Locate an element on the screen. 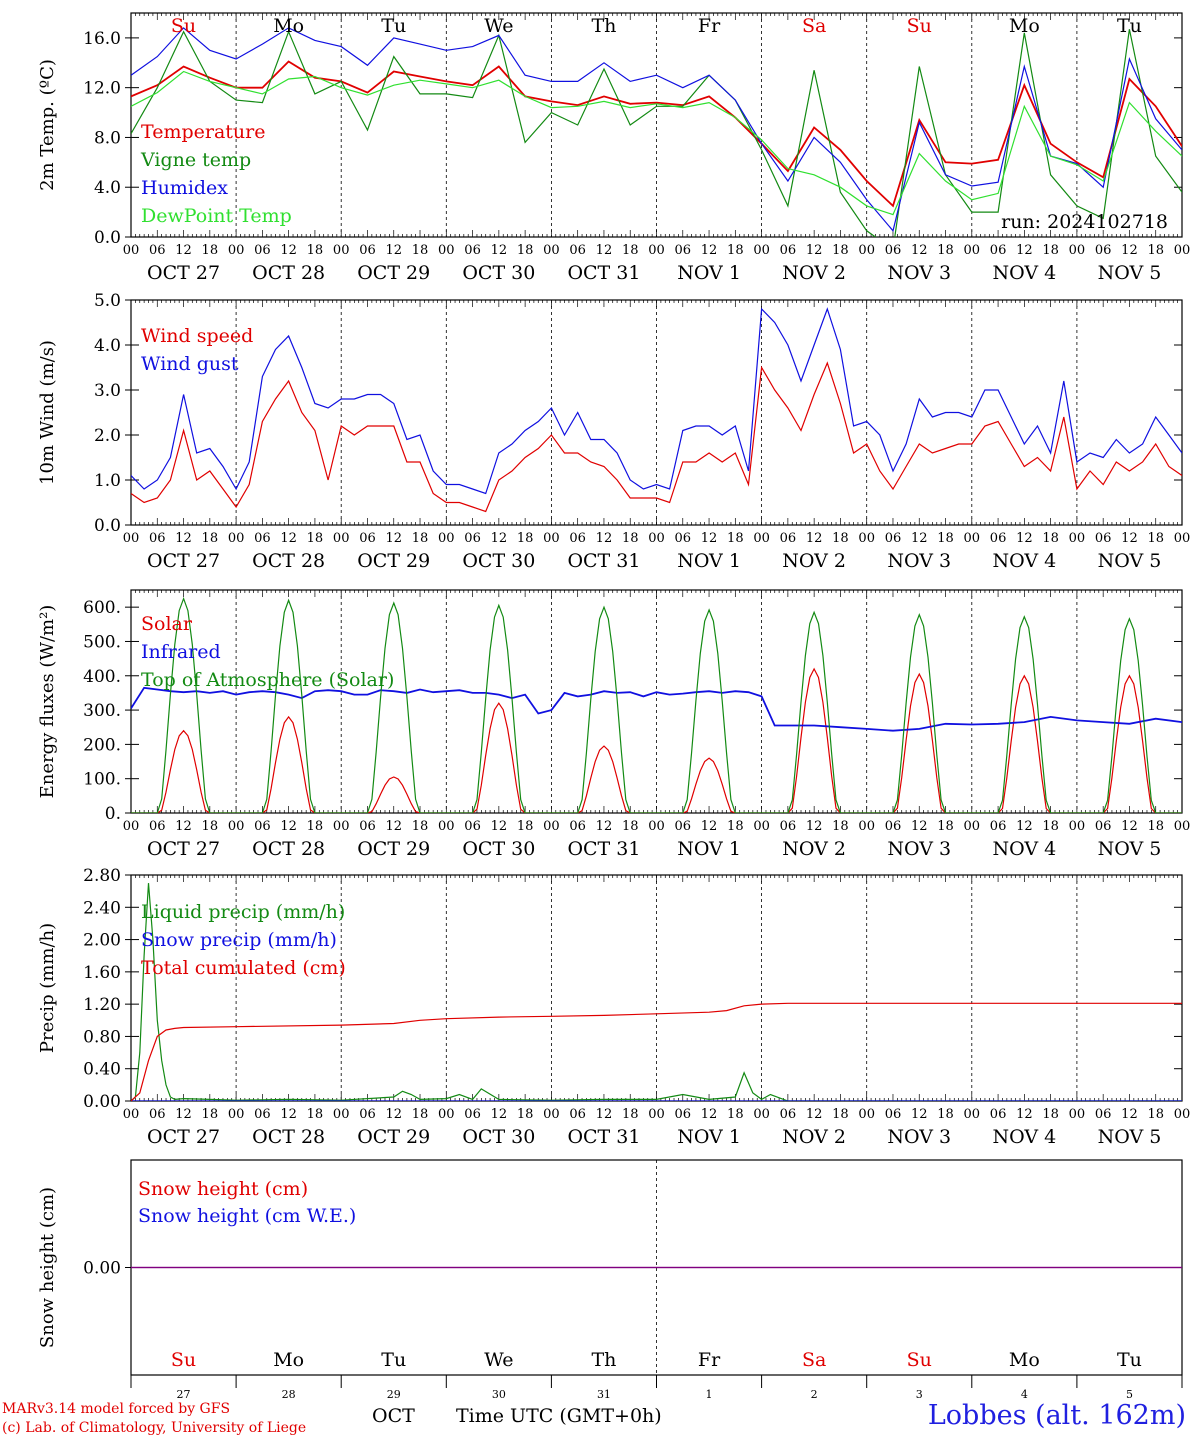 The height and width of the screenshot is (1440, 1194). y-tick-label: 0.0 is located at coordinates (107, 526).